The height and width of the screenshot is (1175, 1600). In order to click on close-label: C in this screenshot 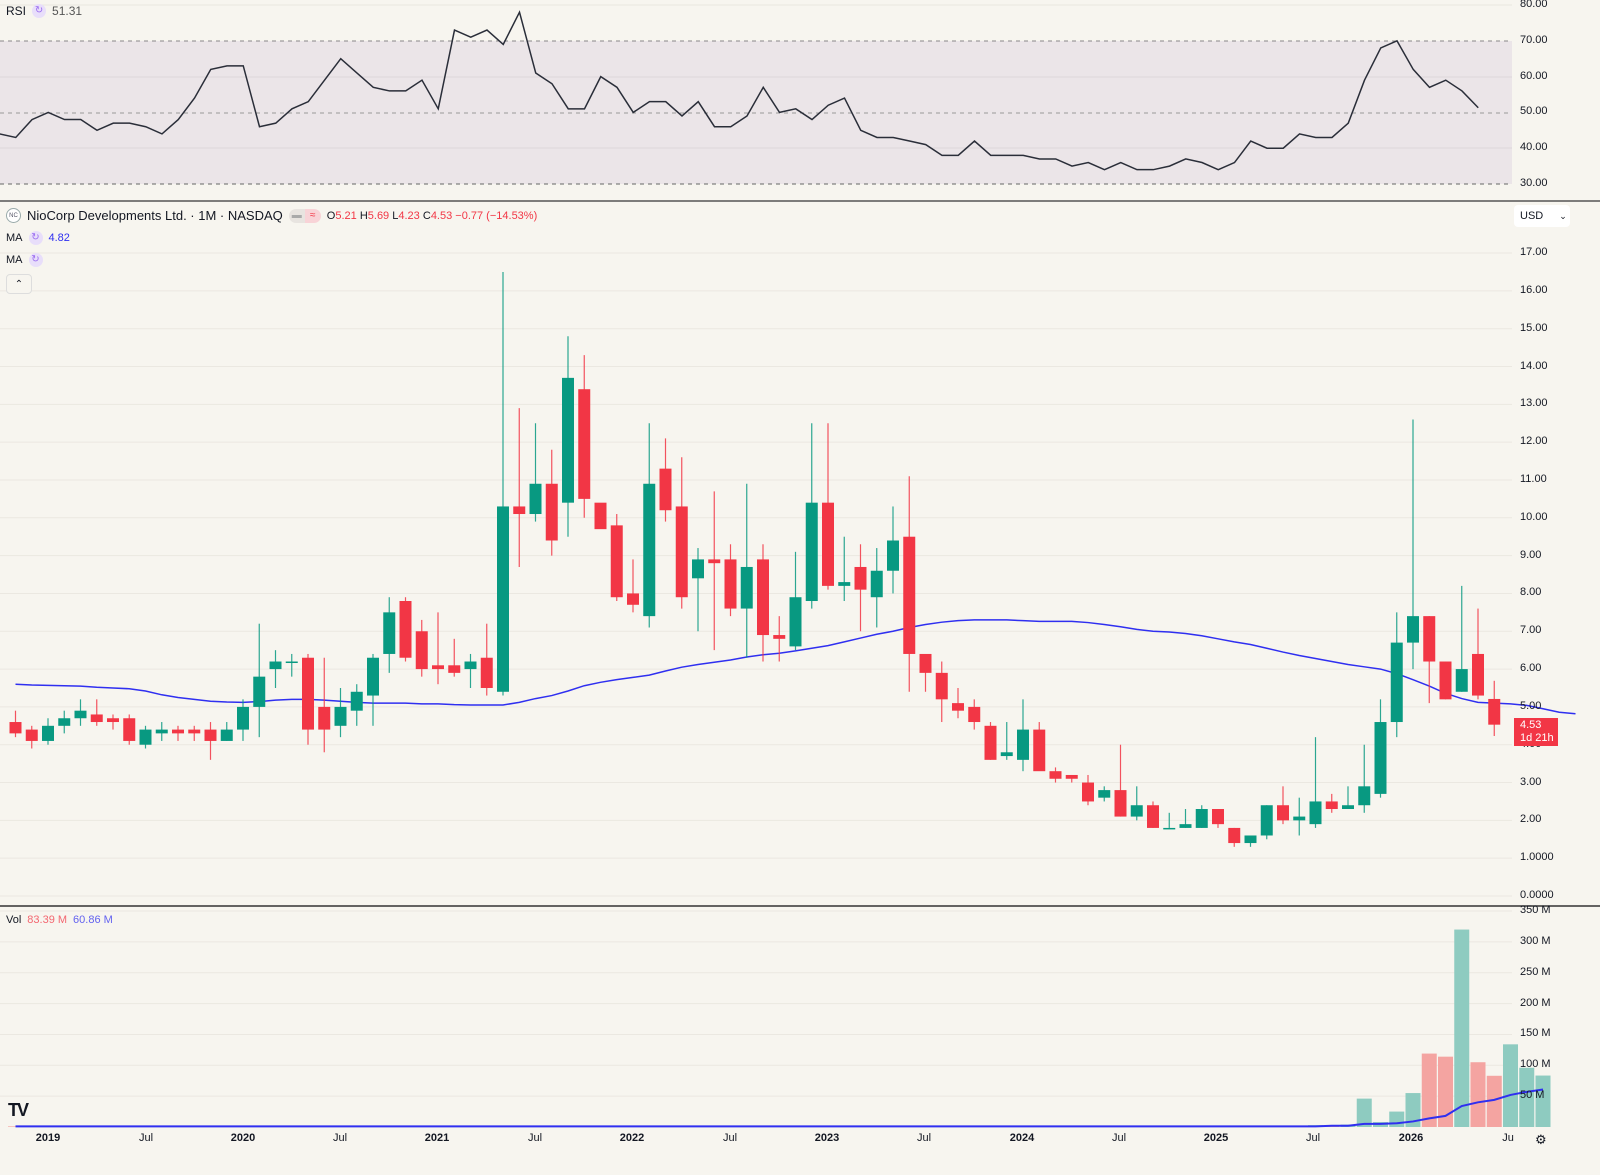, I will do `click(426, 215)`.